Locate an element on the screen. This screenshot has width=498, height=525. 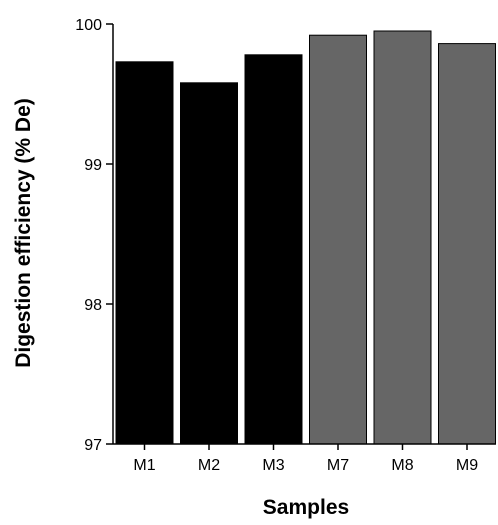
x-tick-label-m3: M3 is located at coordinates (273, 465).